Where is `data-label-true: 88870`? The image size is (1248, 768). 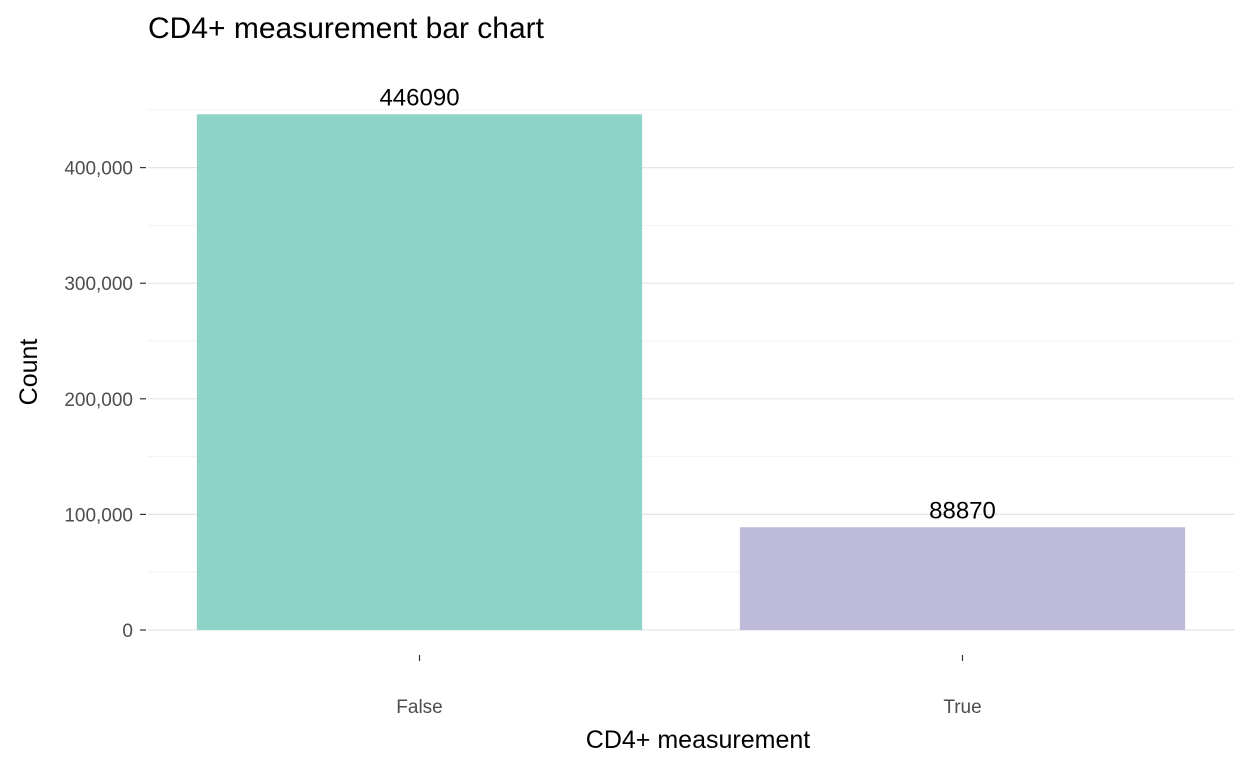 data-label-true: 88870 is located at coordinates (962, 510).